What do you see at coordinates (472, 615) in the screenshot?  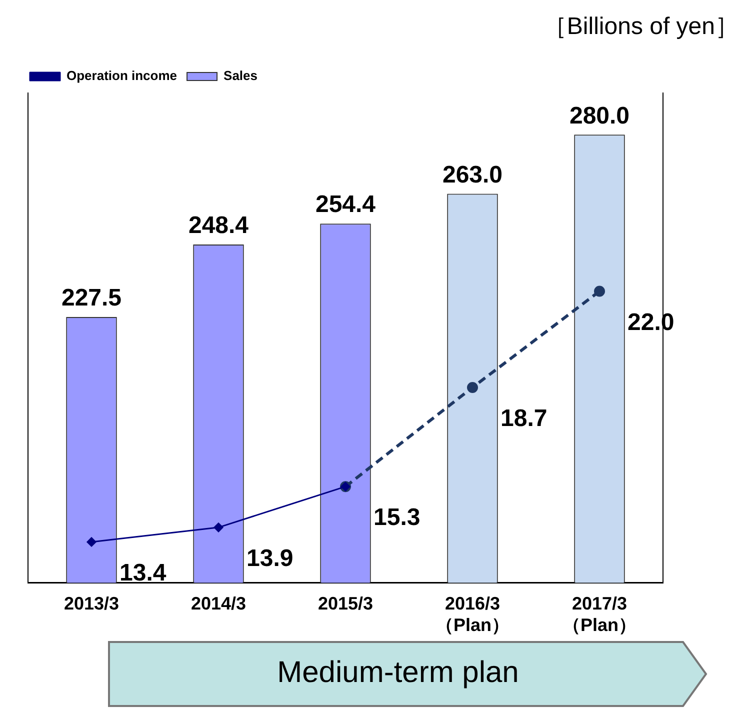 I see `x-tick-label: 2016/3 （Plan）` at bounding box center [472, 615].